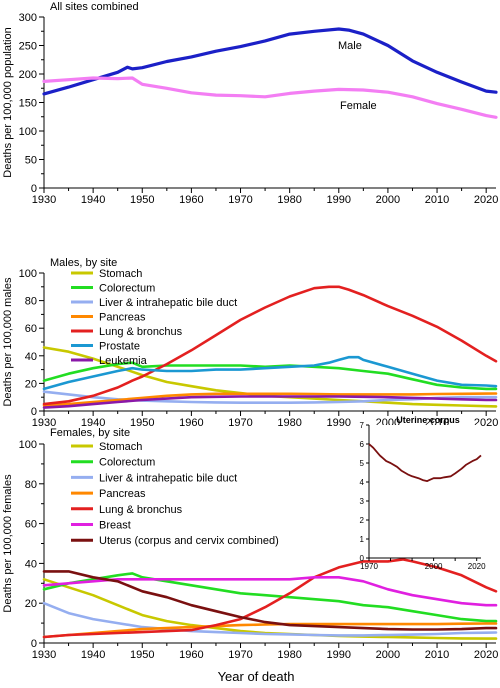  I want to click on panel-title: Females, by site, so click(90, 433).